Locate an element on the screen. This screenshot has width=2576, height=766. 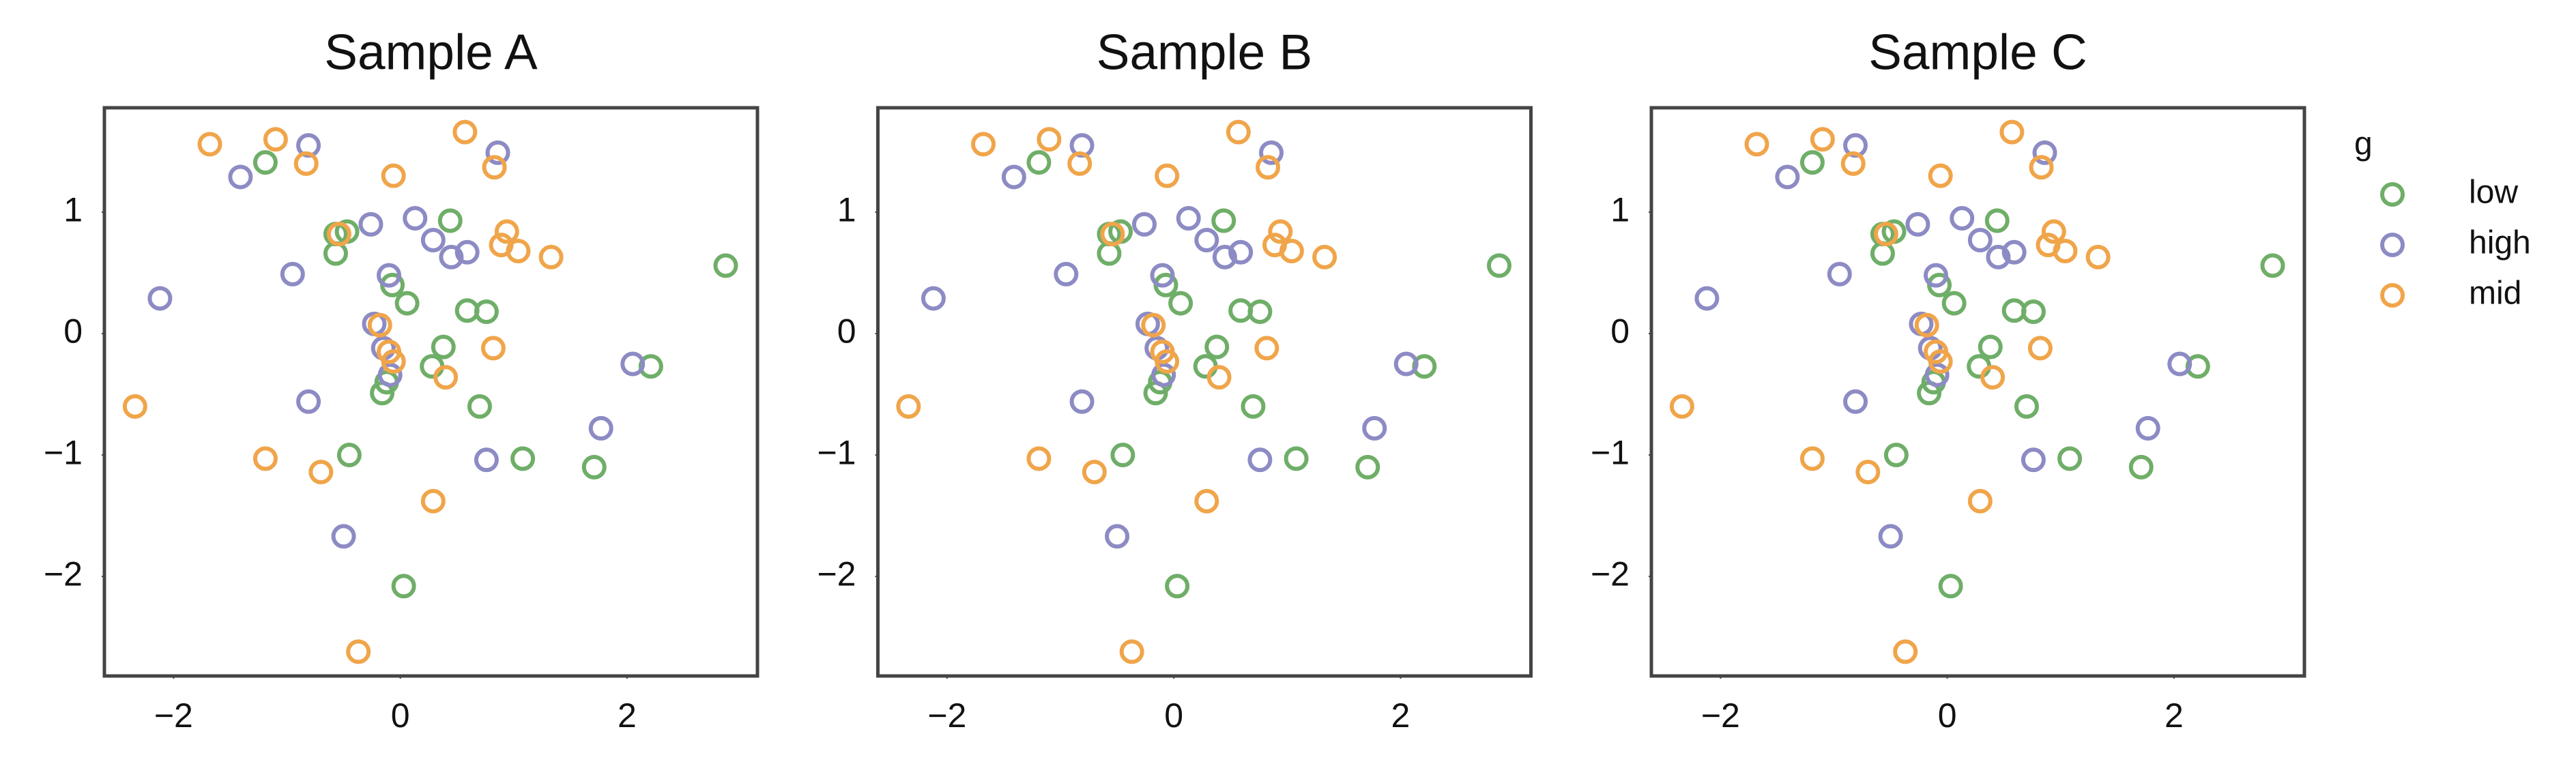
panel-title: Sample A is located at coordinates (431, 52).